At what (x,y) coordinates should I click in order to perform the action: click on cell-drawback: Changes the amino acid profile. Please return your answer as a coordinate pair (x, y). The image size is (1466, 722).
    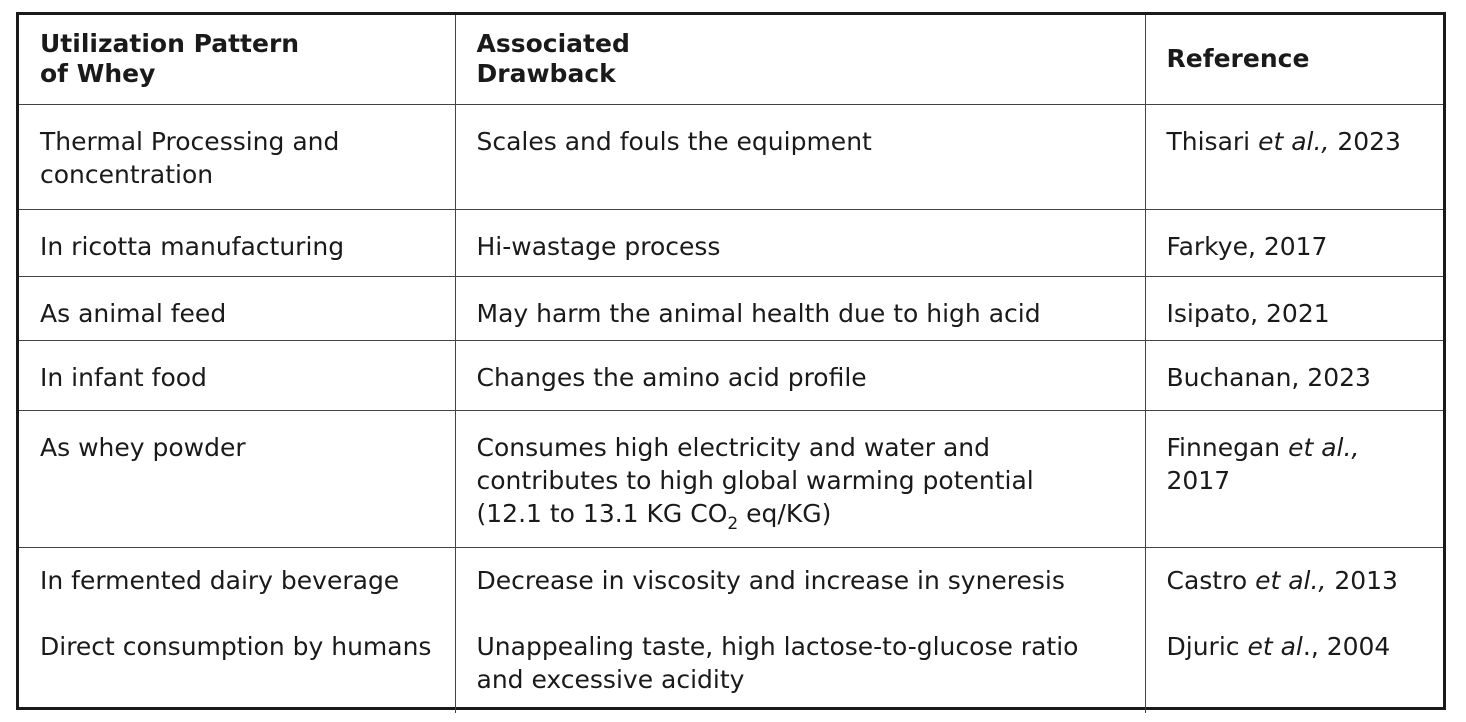
    Looking at the image, I should click on (800, 375).